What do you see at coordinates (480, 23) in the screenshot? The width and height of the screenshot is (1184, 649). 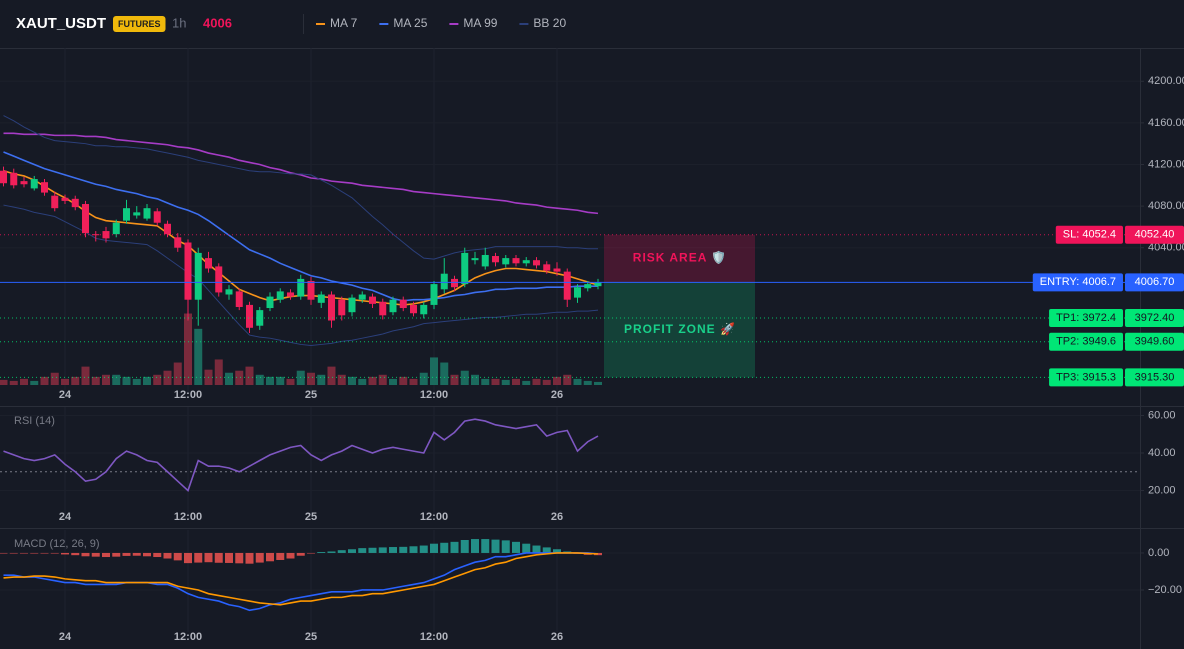 I see `legend-label: MA 99` at bounding box center [480, 23].